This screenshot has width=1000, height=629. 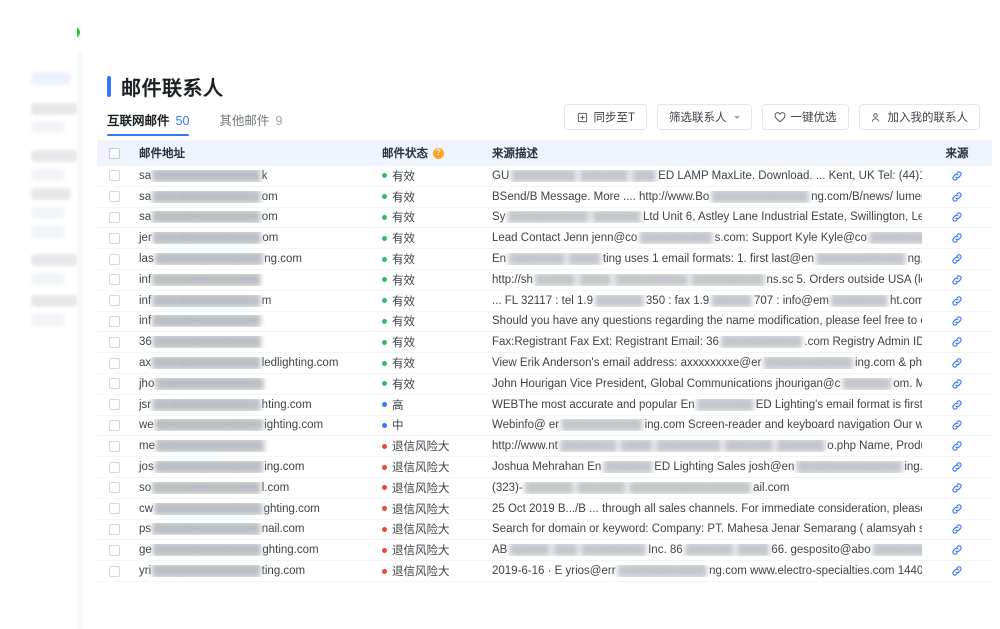 I want to click on filter-contacts-button: 筛选联系人, so click(x=704, y=117).